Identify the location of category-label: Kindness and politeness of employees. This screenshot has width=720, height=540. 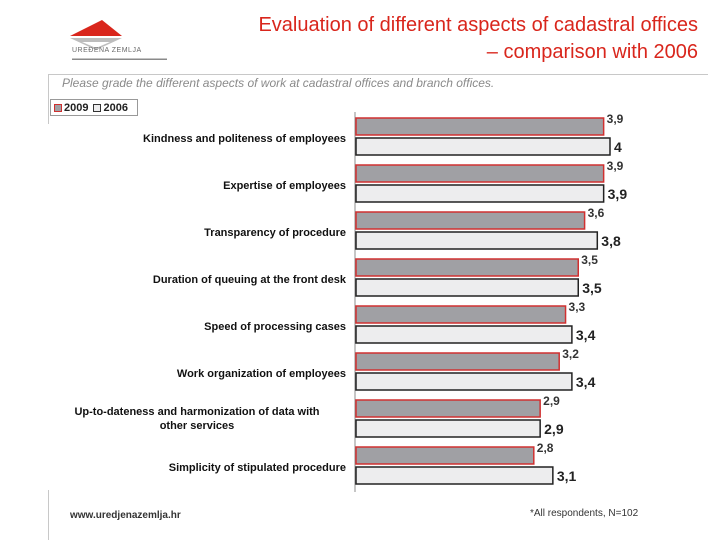
(244, 139).